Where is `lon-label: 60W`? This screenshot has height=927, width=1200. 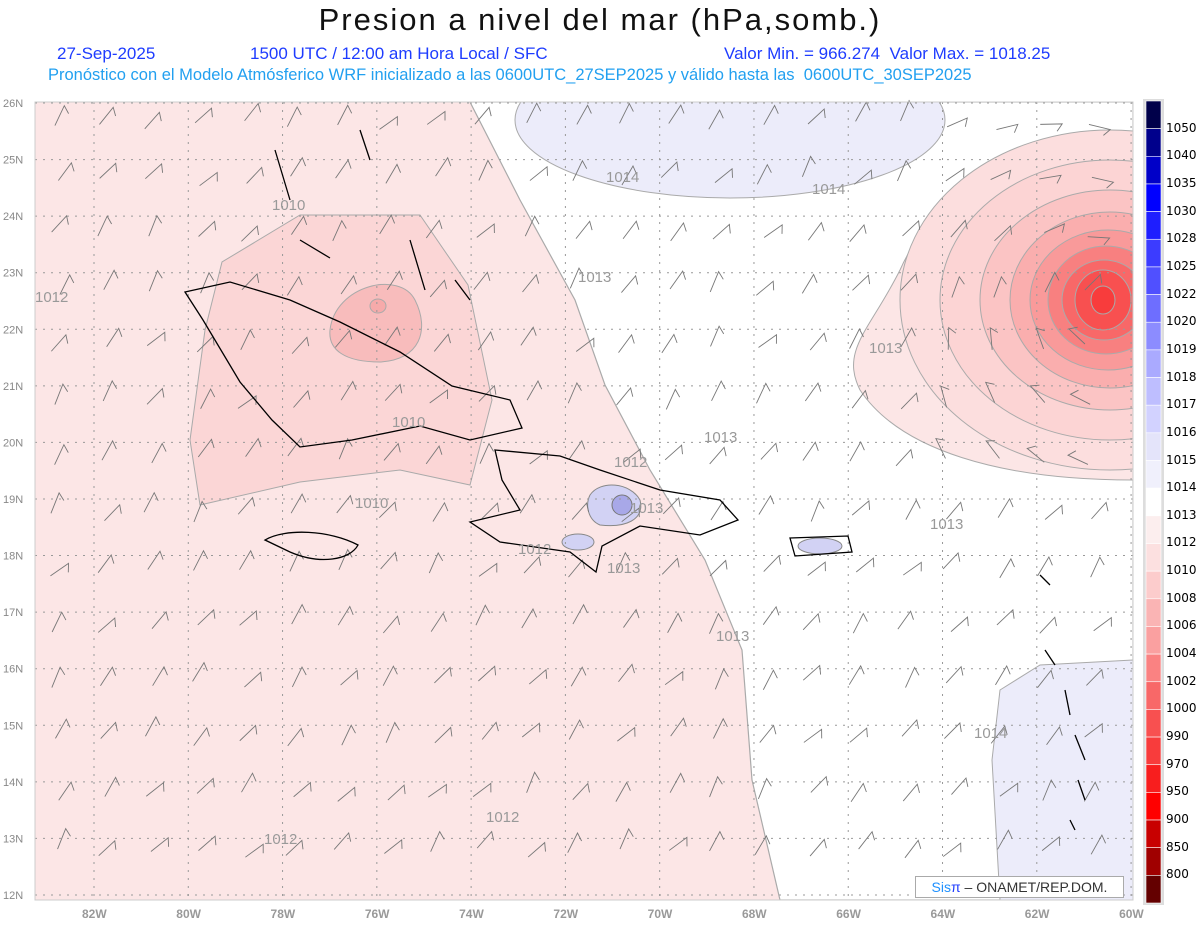
lon-label: 60W is located at coordinates (1131, 914).